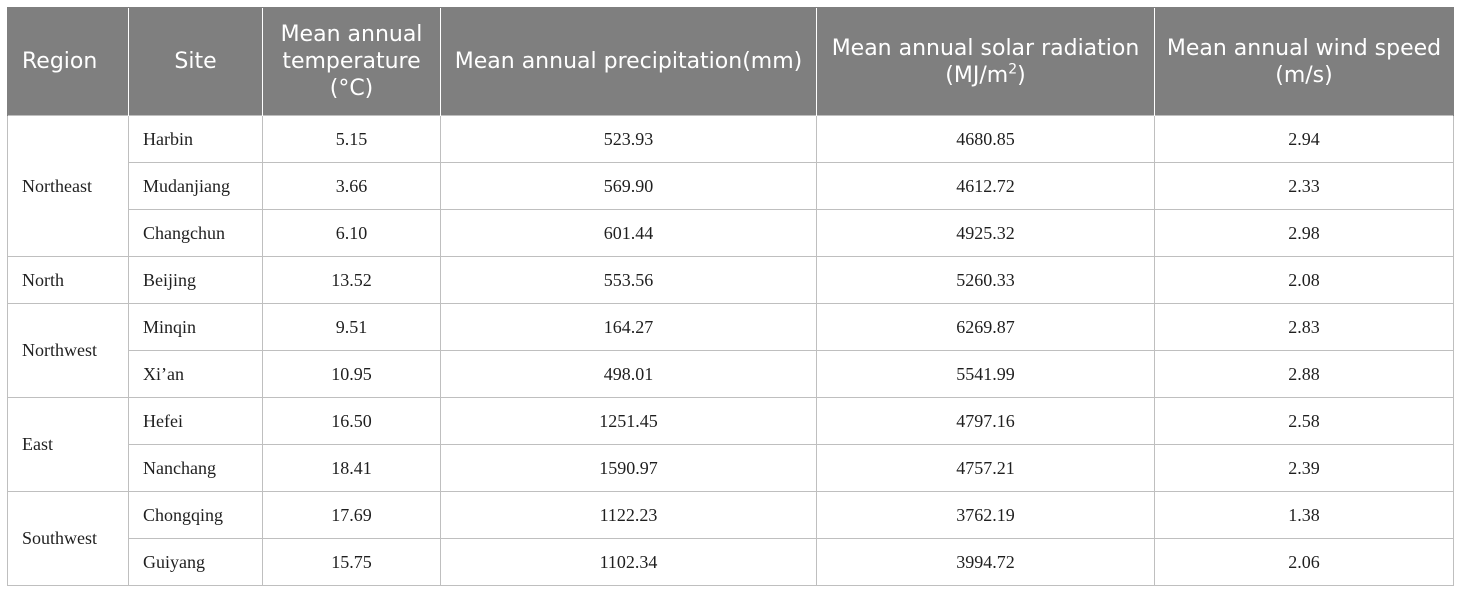  I want to click on header-solar-radiation-text: Mean annual solar radiation (MJ/m, so click(985, 61).